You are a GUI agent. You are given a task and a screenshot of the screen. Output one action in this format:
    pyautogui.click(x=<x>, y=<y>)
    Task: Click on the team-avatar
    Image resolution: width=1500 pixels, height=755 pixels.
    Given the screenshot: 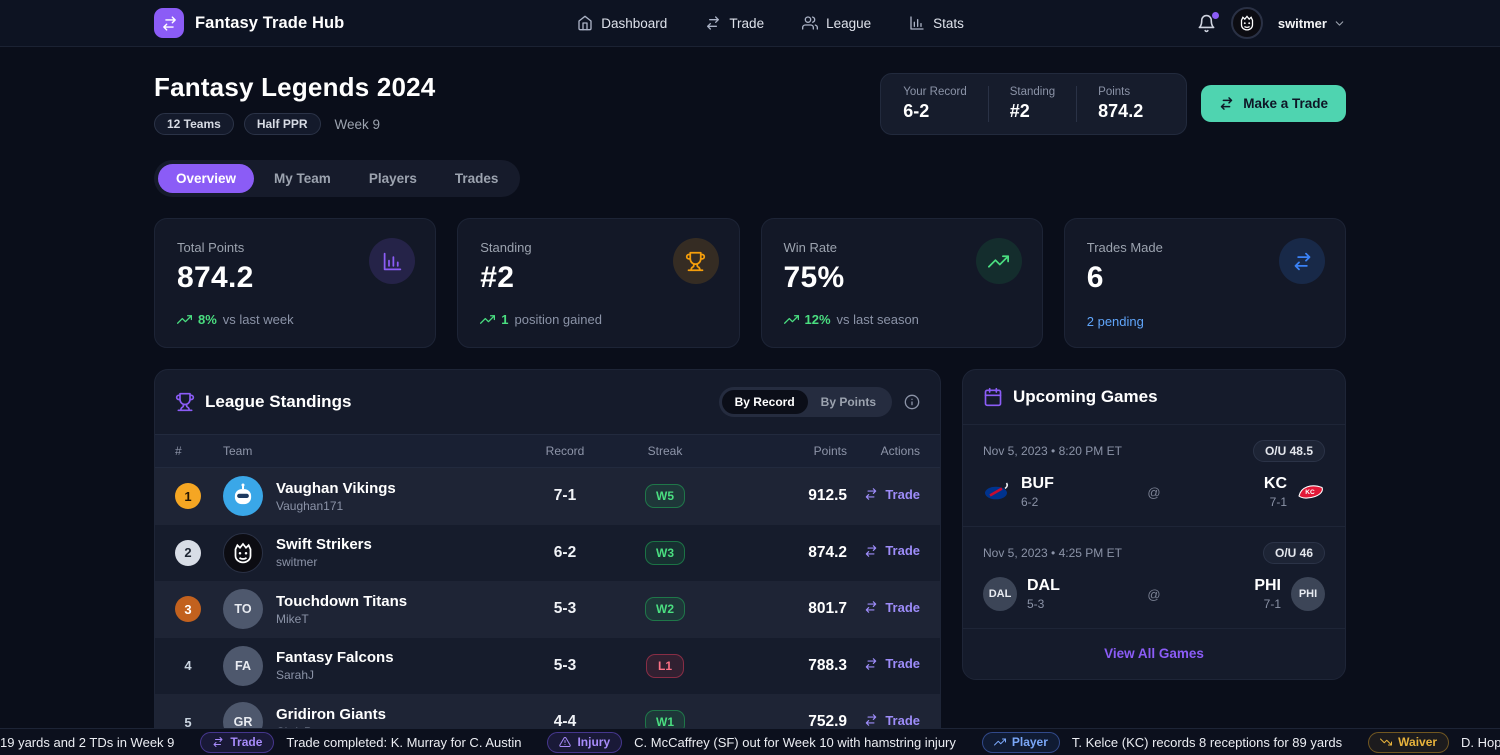 What is the action you would take?
    pyautogui.click(x=243, y=552)
    